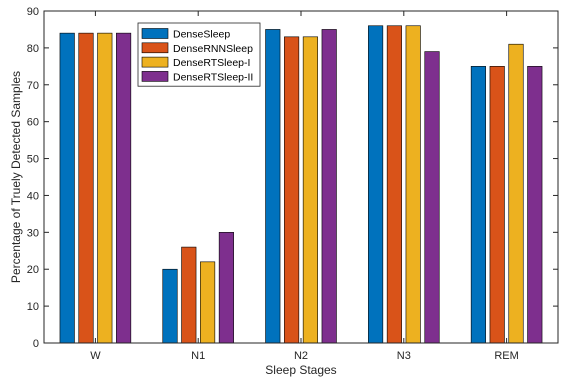  What do you see at coordinates (33, 307) in the screenshot?
I see `y-tick-label: 10` at bounding box center [33, 307].